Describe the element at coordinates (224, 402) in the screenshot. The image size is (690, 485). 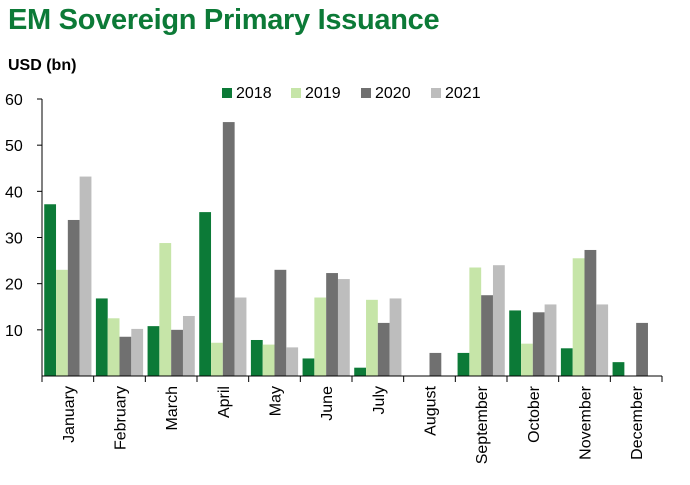
I see `x-tick-label-april: April` at that location.